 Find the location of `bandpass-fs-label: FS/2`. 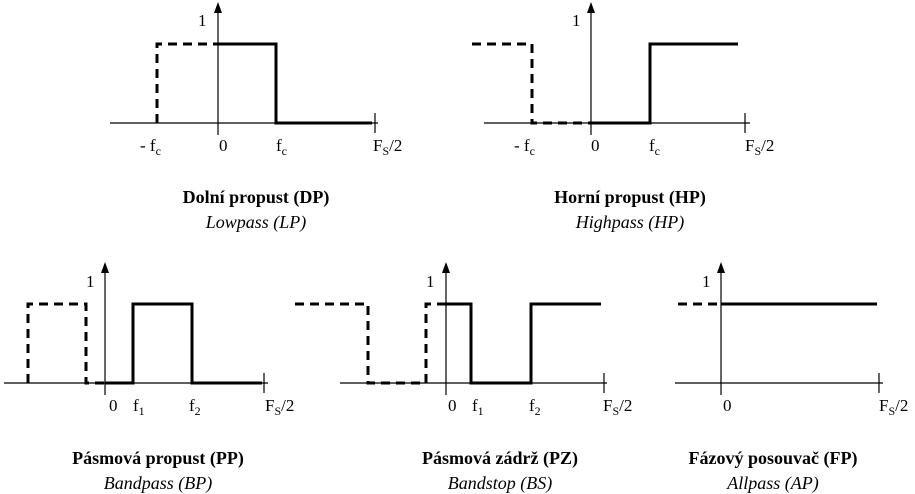

bandpass-fs-label: FS/2 is located at coordinates (279, 407).